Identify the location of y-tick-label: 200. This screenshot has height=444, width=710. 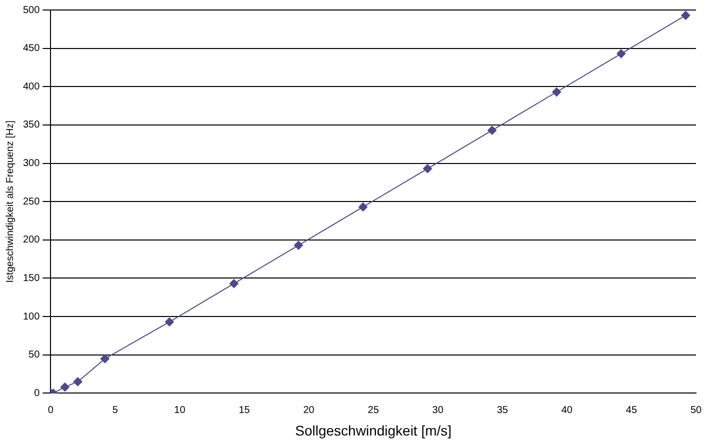
(31, 240).